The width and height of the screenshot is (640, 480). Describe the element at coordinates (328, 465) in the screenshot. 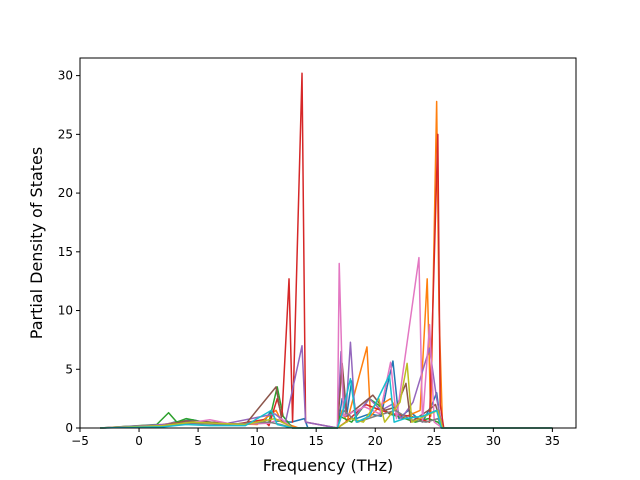

I see `x-axis-label: Frequency (THz)` at that location.